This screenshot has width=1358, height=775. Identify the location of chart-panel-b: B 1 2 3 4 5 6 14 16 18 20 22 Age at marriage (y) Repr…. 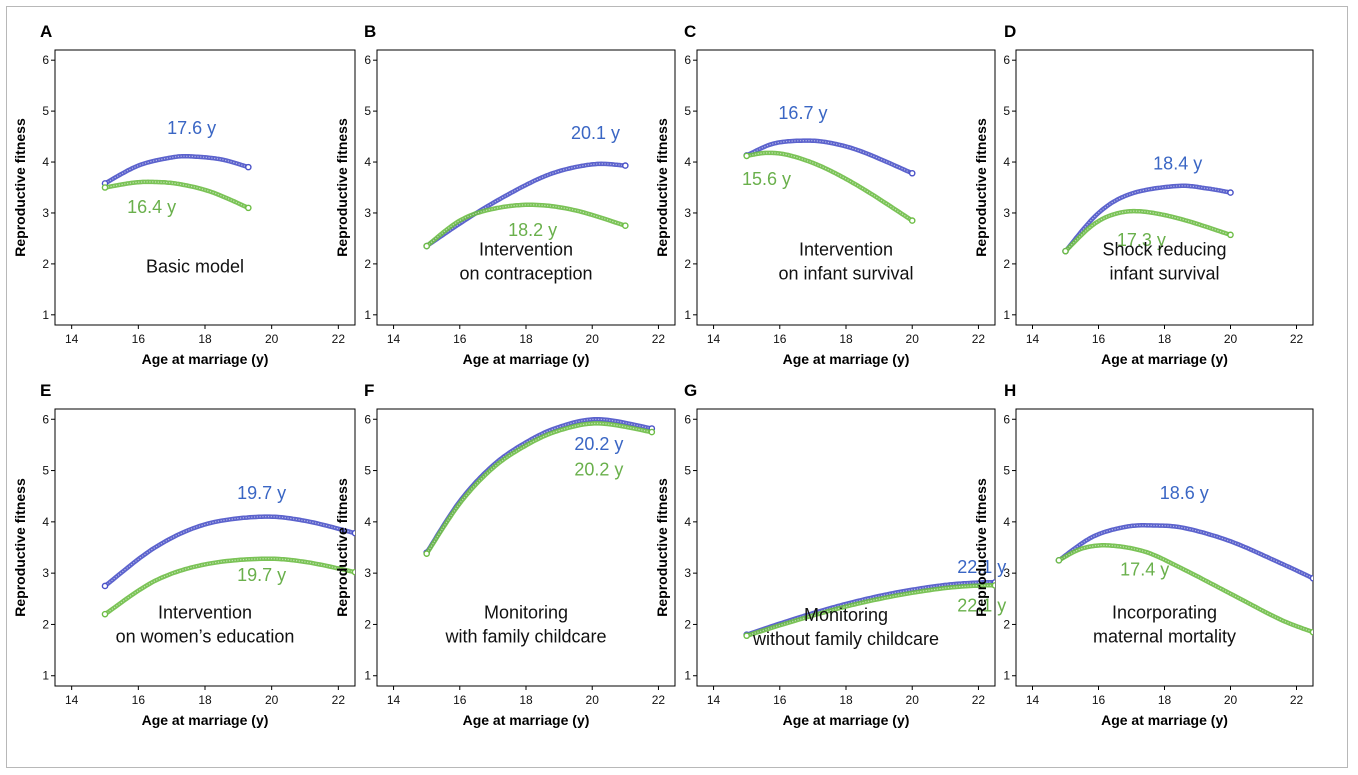
(505, 194).